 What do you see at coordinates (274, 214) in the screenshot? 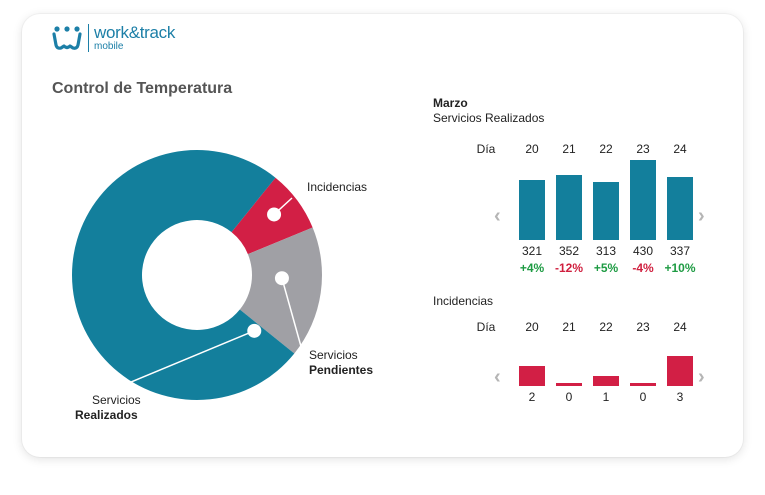
I see `donut-pin-incidencias` at bounding box center [274, 214].